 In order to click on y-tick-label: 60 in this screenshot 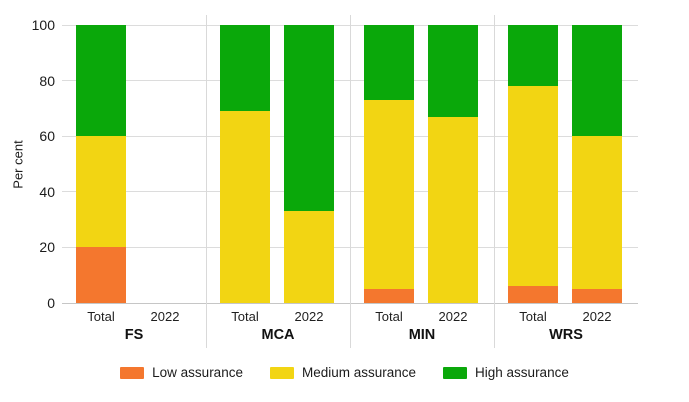, I will do `click(47, 136)`.